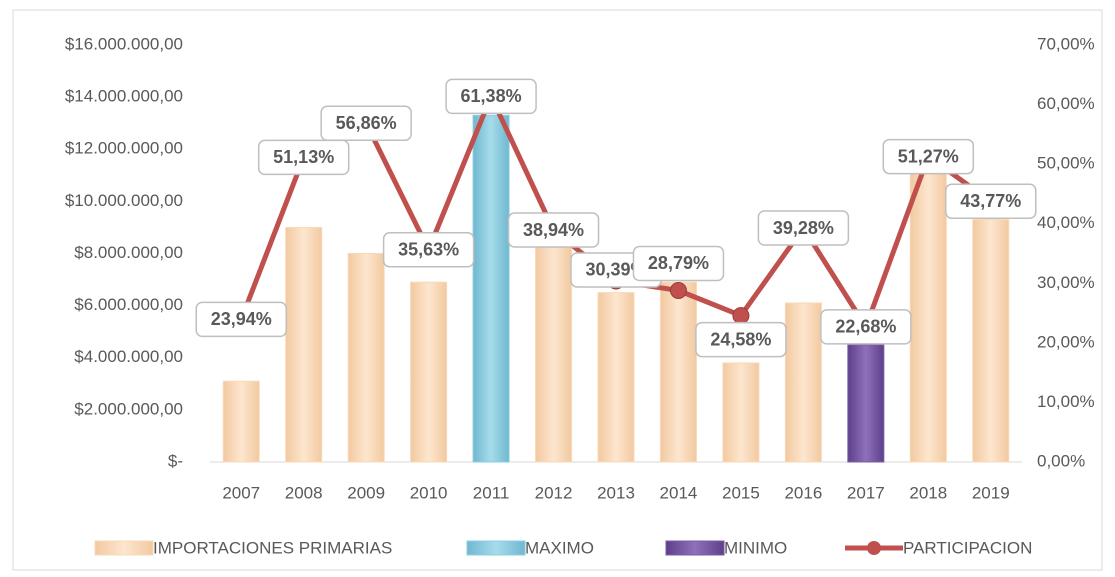  Describe the element at coordinates (679, 492) in the screenshot. I see `x-tick-label: 2014` at that location.